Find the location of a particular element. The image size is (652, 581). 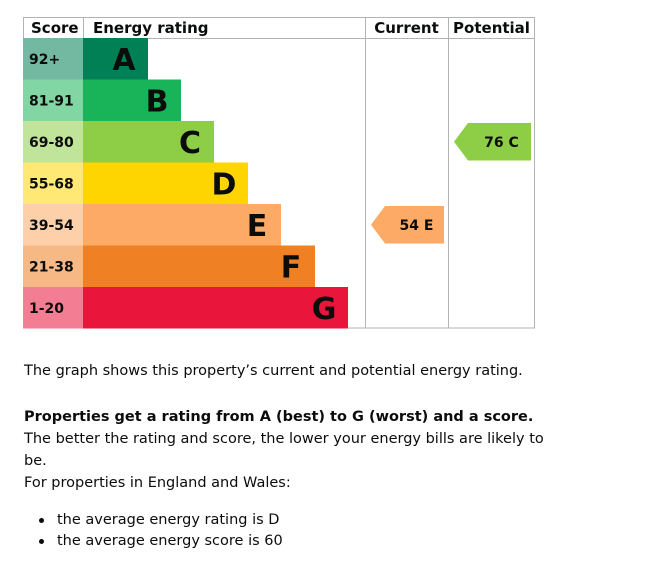

rating-letter: A is located at coordinates (124, 60).